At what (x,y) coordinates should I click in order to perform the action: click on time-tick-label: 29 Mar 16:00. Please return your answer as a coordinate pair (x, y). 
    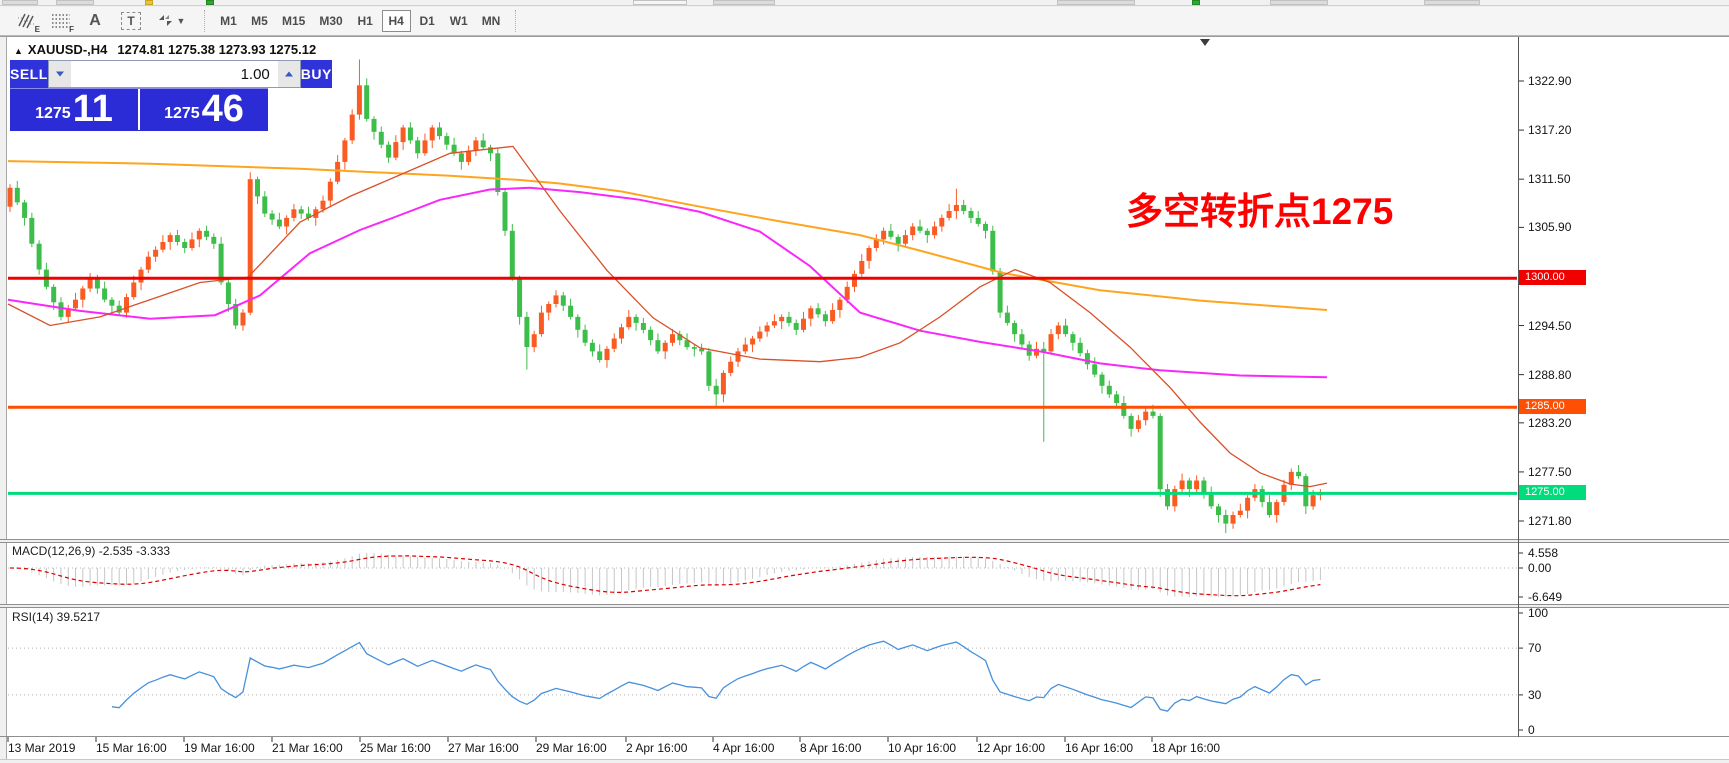
    Looking at the image, I should click on (571, 748).